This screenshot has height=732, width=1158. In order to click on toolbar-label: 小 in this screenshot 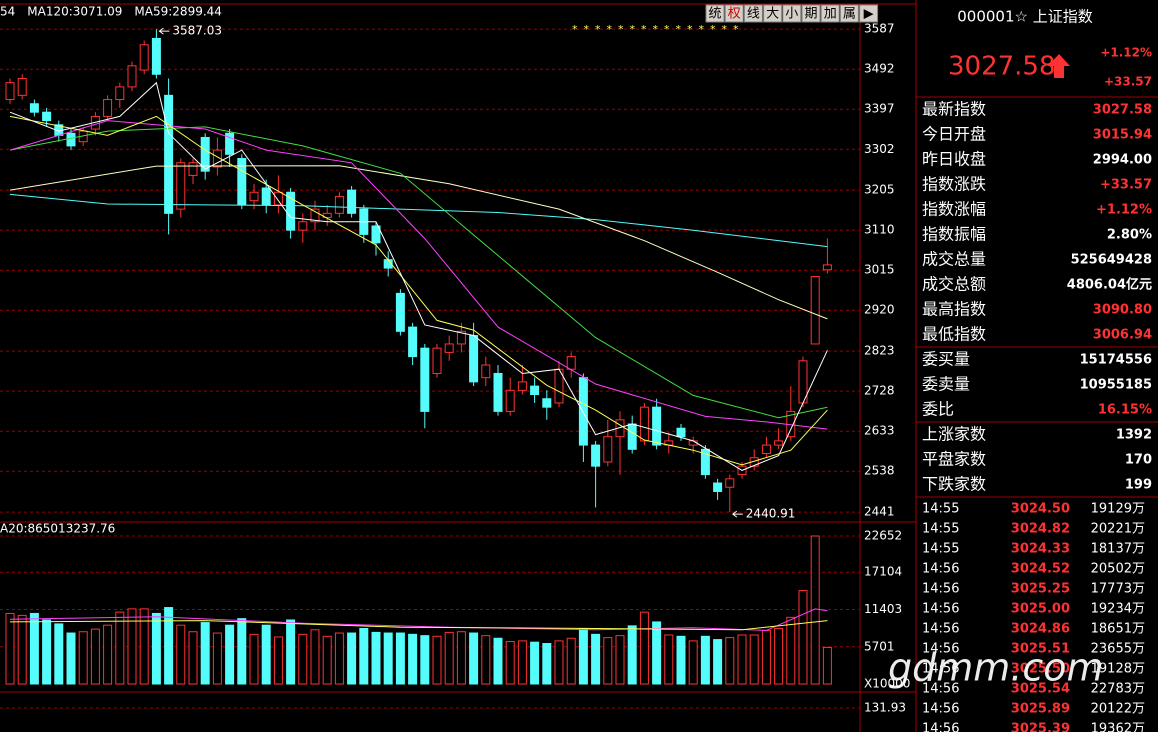, I will do `click(791, 14)`.